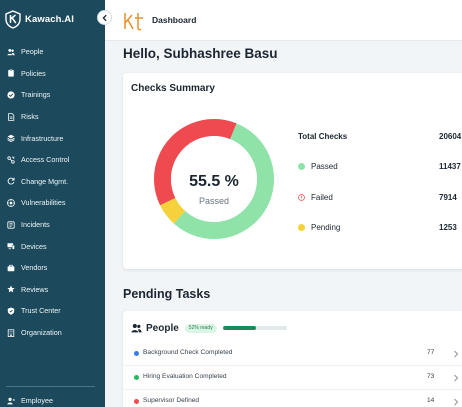 The height and width of the screenshot is (407, 462). Describe the element at coordinates (35, 225) in the screenshot. I see `sidebar-item-label: Incidents` at that location.